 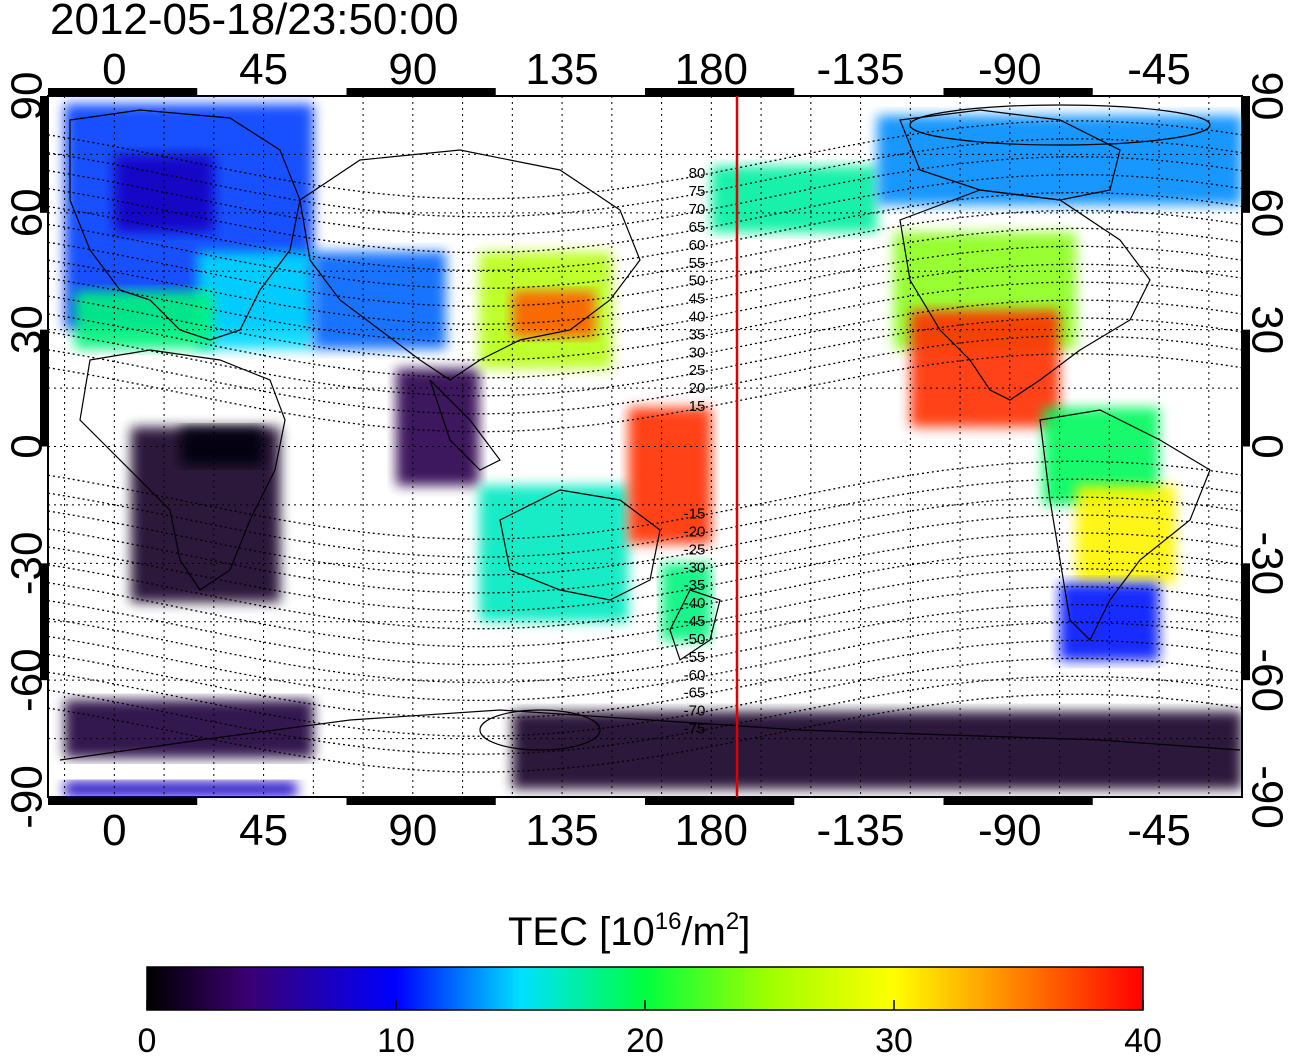 I want to click on lon-label-top: 0, so click(x=114, y=69).